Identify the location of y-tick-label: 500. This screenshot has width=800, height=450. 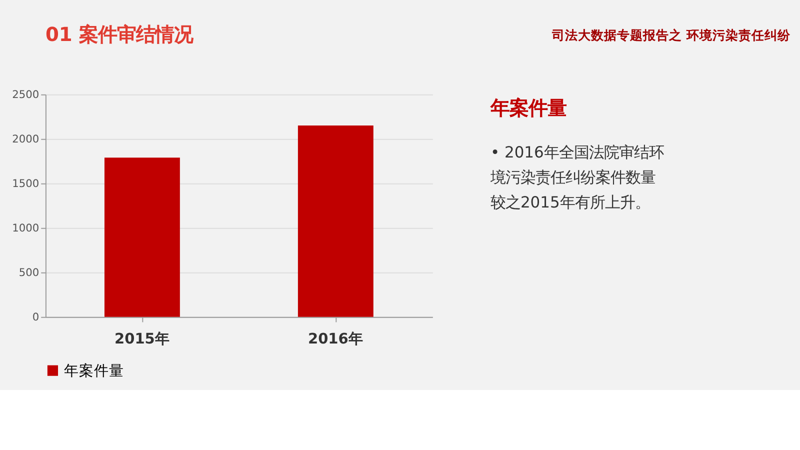
(29, 272).